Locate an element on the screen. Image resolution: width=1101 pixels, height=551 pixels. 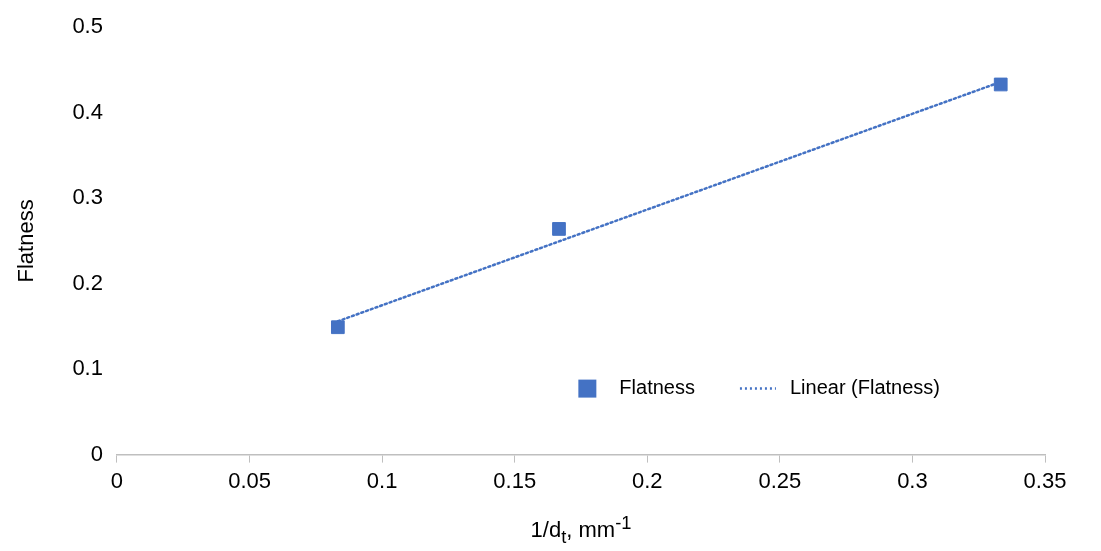
y-tick-label: 0.1 is located at coordinates (87, 368).